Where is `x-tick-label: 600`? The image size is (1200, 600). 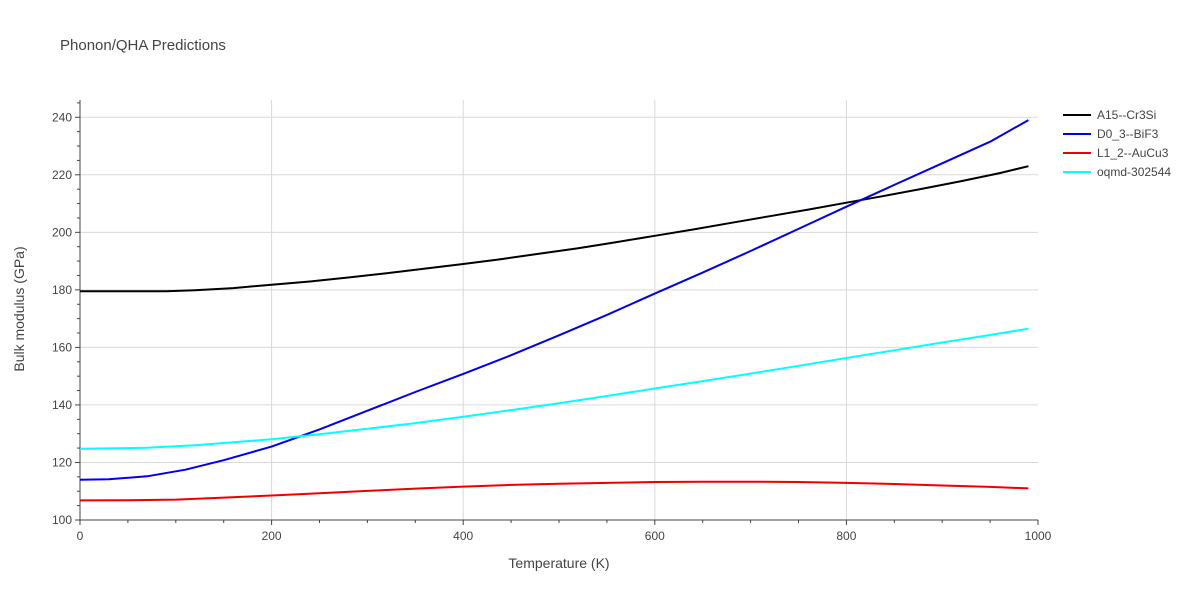
x-tick-label: 600 is located at coordinates (655, 536).